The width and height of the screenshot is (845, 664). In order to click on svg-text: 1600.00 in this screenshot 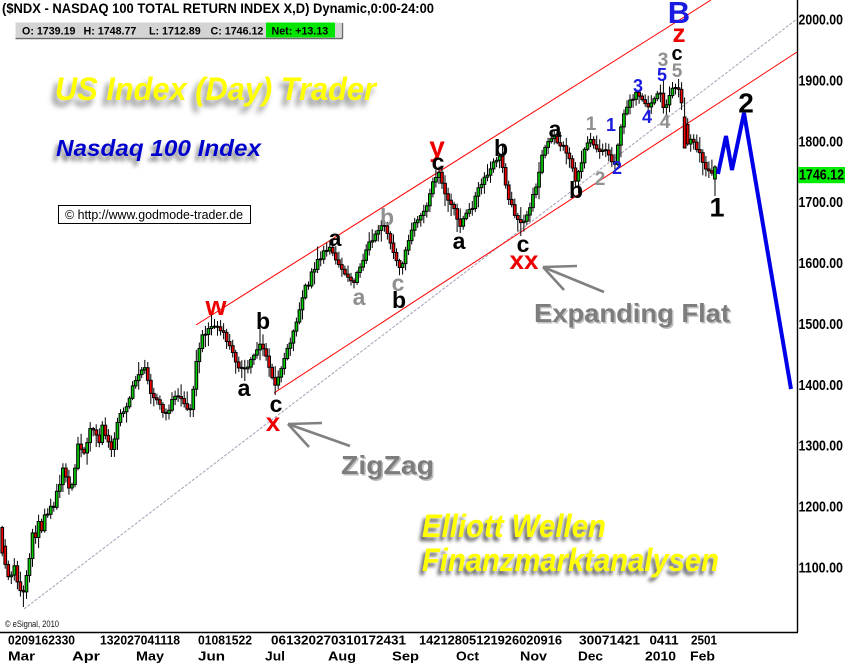, I will do `click(821, 264)`.